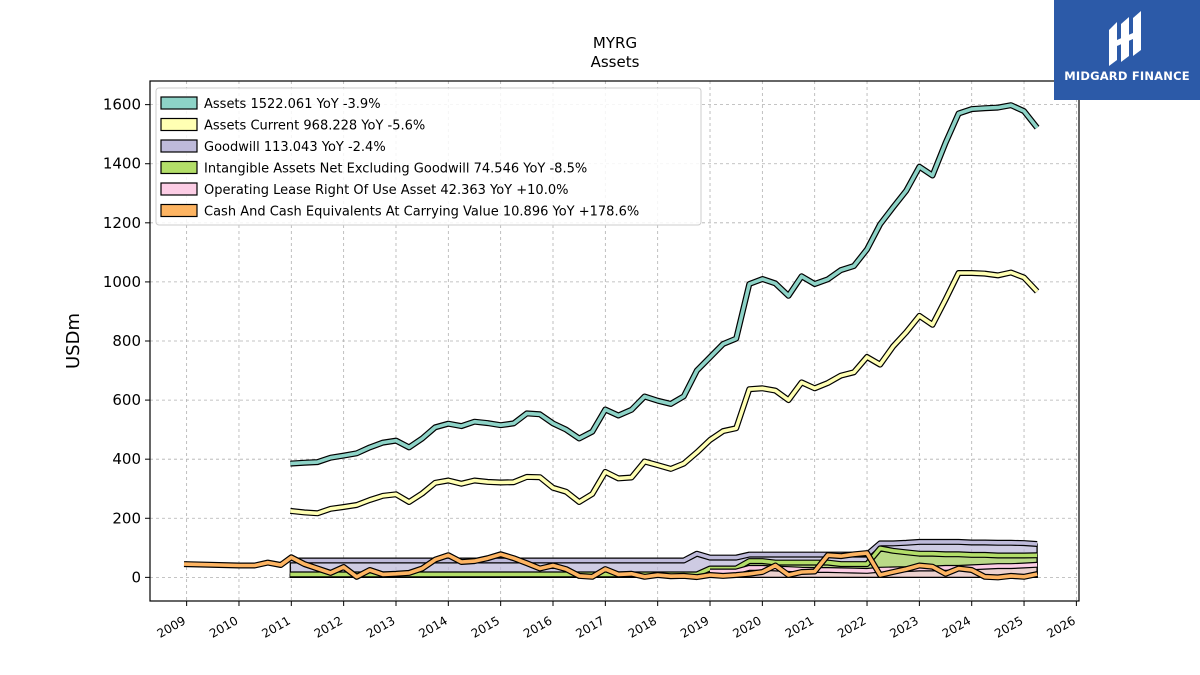  Describe the element at coordinates (136, 577) in the screenshot. I see `y-tick-label: 0` at that location.